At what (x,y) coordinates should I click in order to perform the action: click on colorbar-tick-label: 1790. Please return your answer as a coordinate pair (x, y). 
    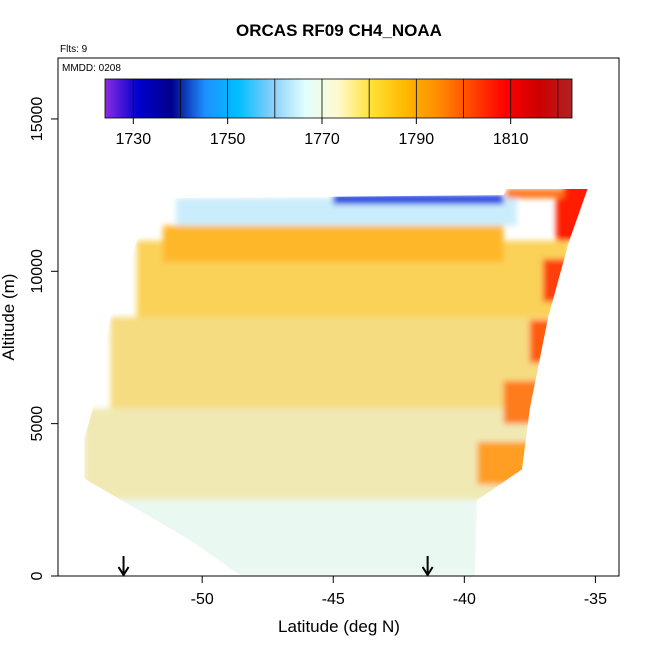
    Looking at the image, I should click on (417, 139).